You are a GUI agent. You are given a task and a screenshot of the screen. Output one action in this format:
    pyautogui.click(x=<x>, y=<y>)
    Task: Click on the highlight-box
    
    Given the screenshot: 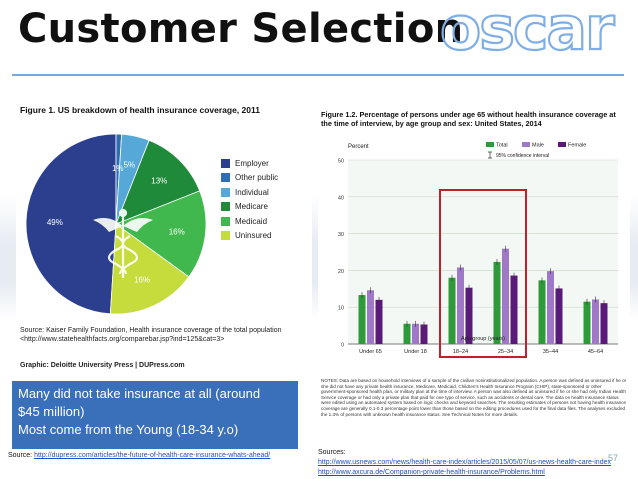 What is the action you would take?
    pyautogui.click(x=483, y=273)
    